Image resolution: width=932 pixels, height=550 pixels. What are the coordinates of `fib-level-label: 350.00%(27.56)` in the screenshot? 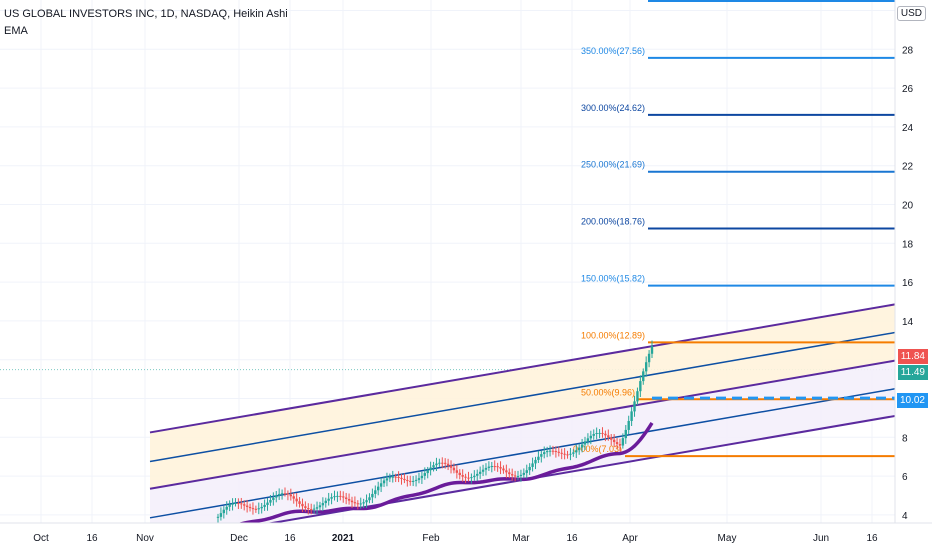 It's located at (613, 51).